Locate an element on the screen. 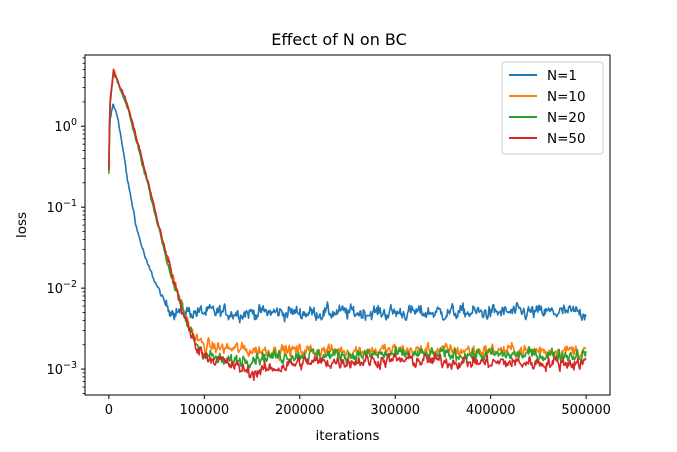  legend-box is located at coordinates (552, 108).